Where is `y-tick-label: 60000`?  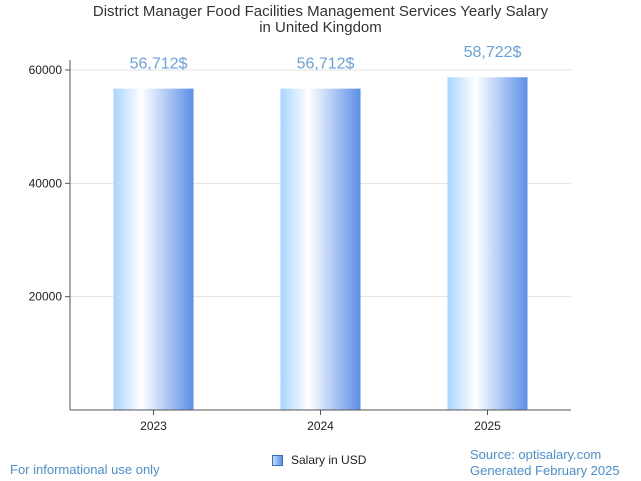 y-tick-label: 60000 is located at coordinates (46, 70).